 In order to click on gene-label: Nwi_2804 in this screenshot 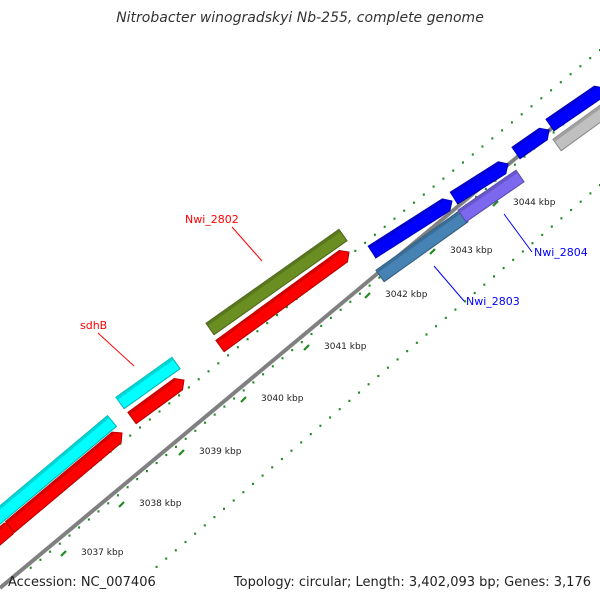, I will do `click(561, 252)`.